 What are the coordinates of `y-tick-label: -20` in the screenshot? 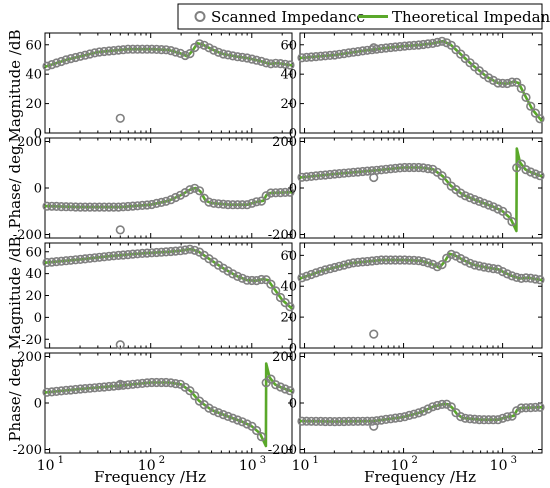 It's located at (31, 340).